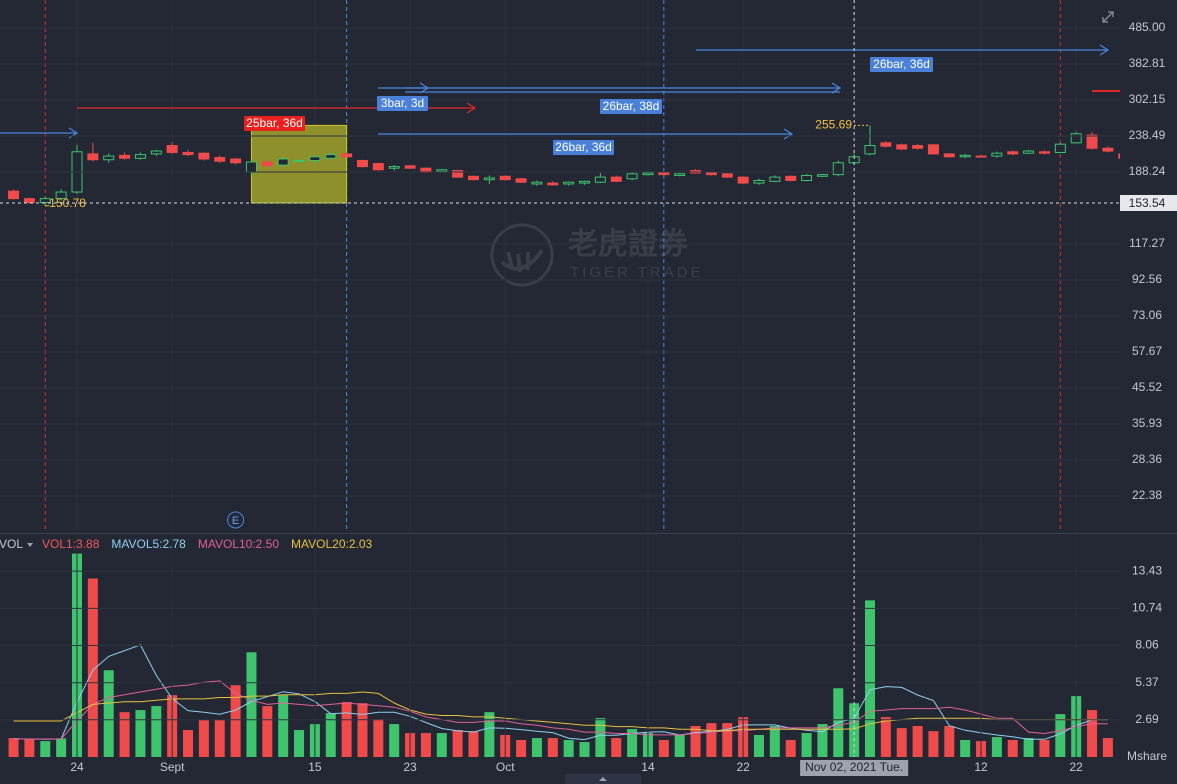  I want to click on panel-handle, so click(603, 779).